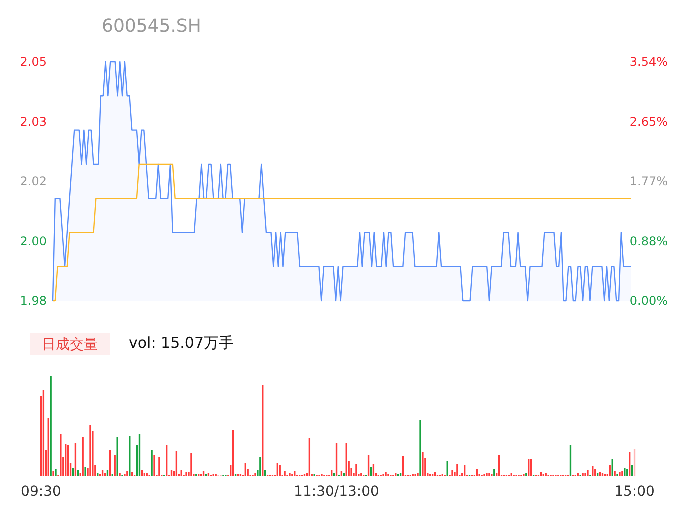  I want to click on y2-tick-label: 0.00%, so click(649, 301).